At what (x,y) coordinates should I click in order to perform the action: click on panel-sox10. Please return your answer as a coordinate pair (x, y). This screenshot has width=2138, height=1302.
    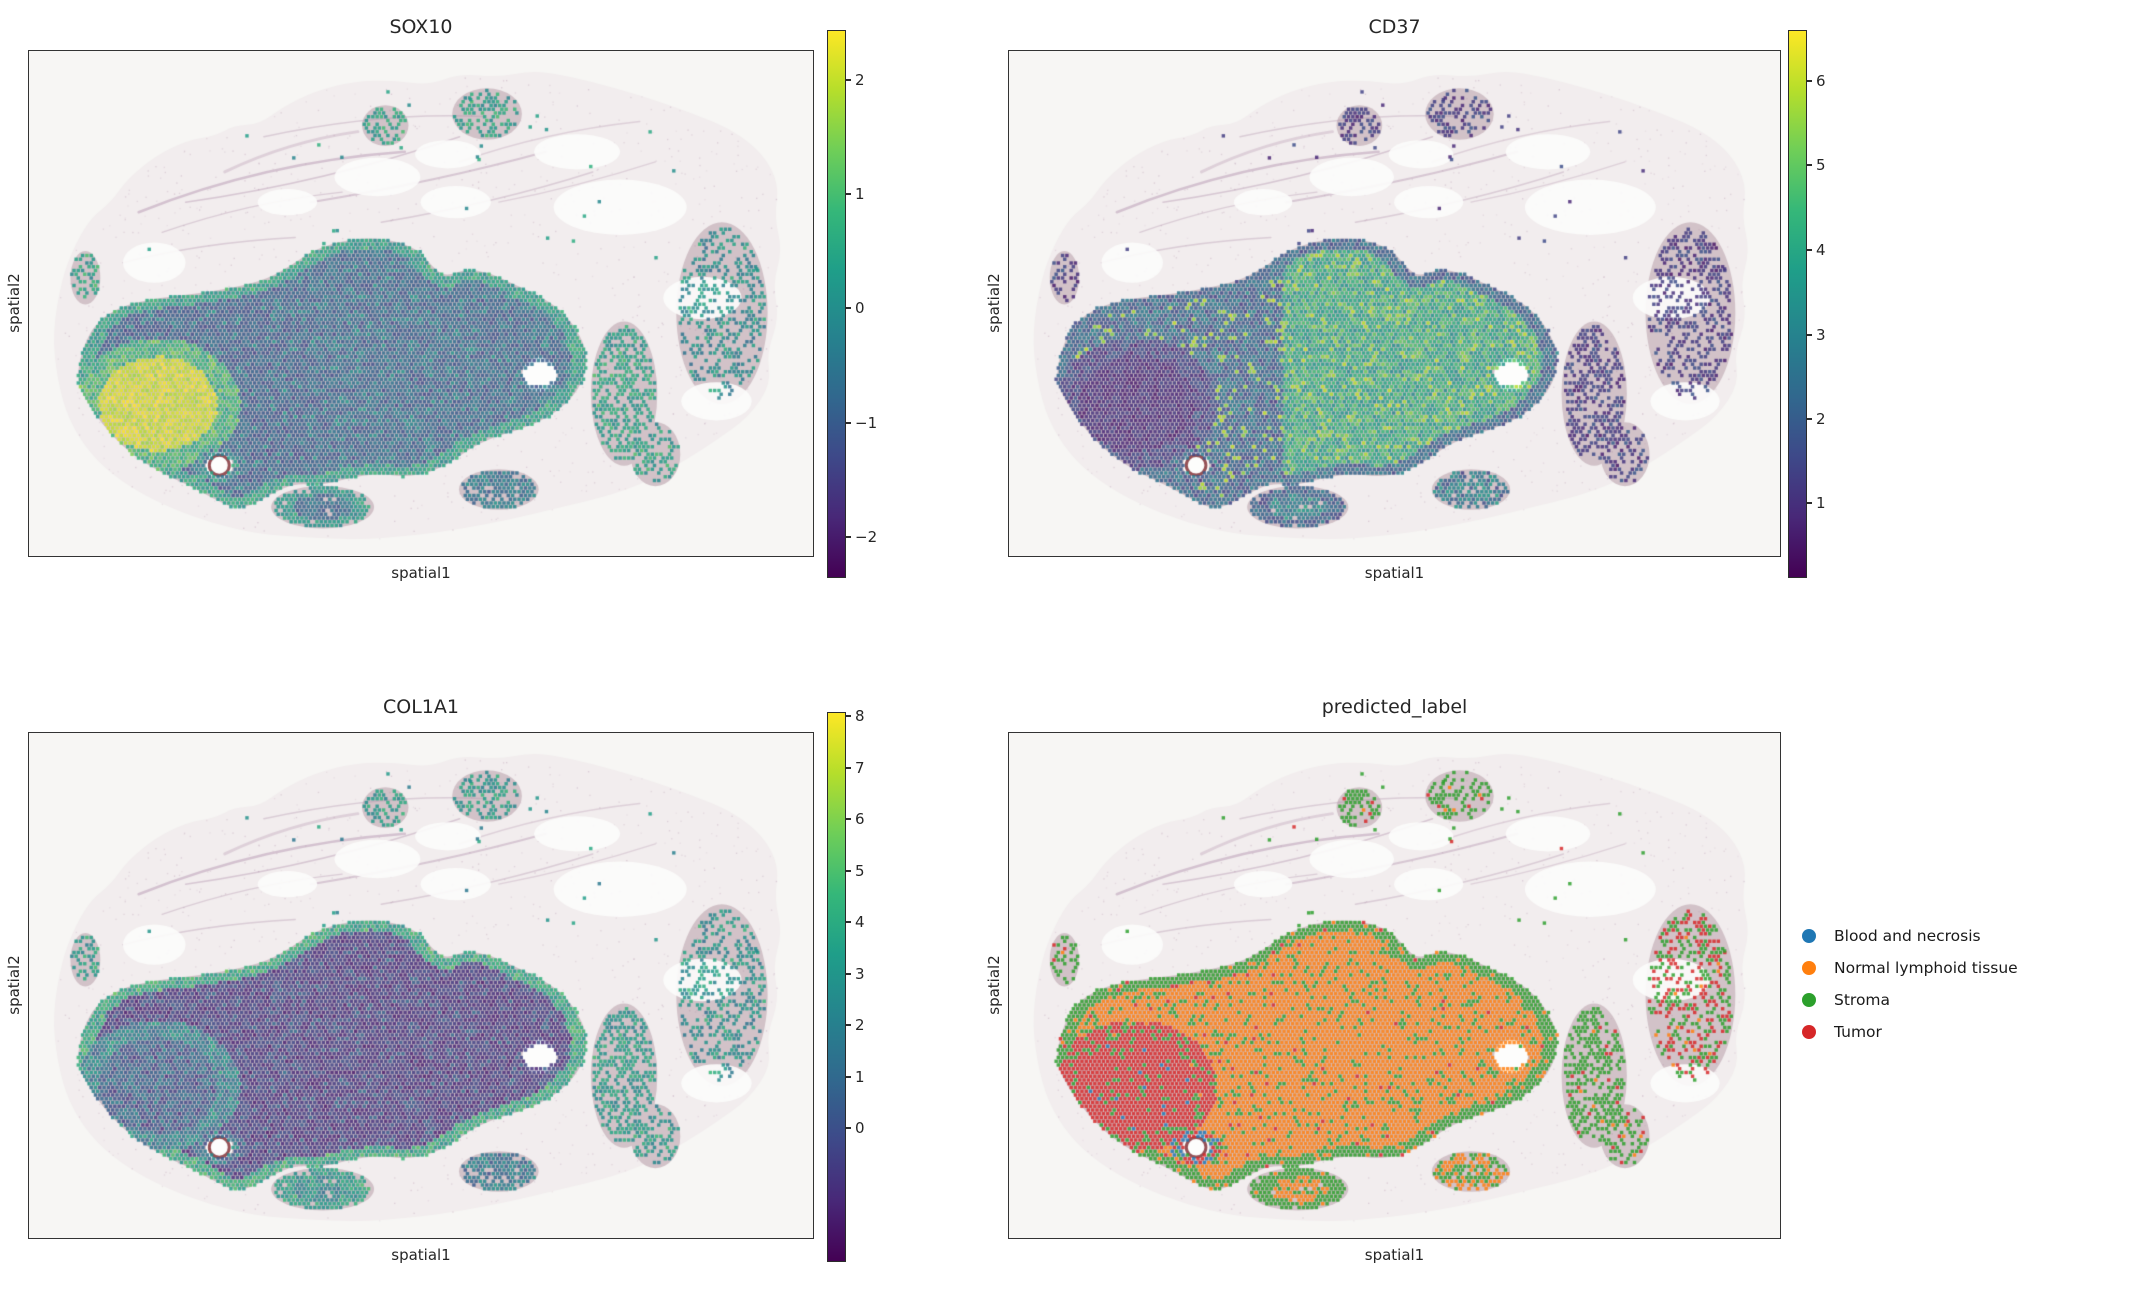
    Looking at the image, I should click on (421, 303).